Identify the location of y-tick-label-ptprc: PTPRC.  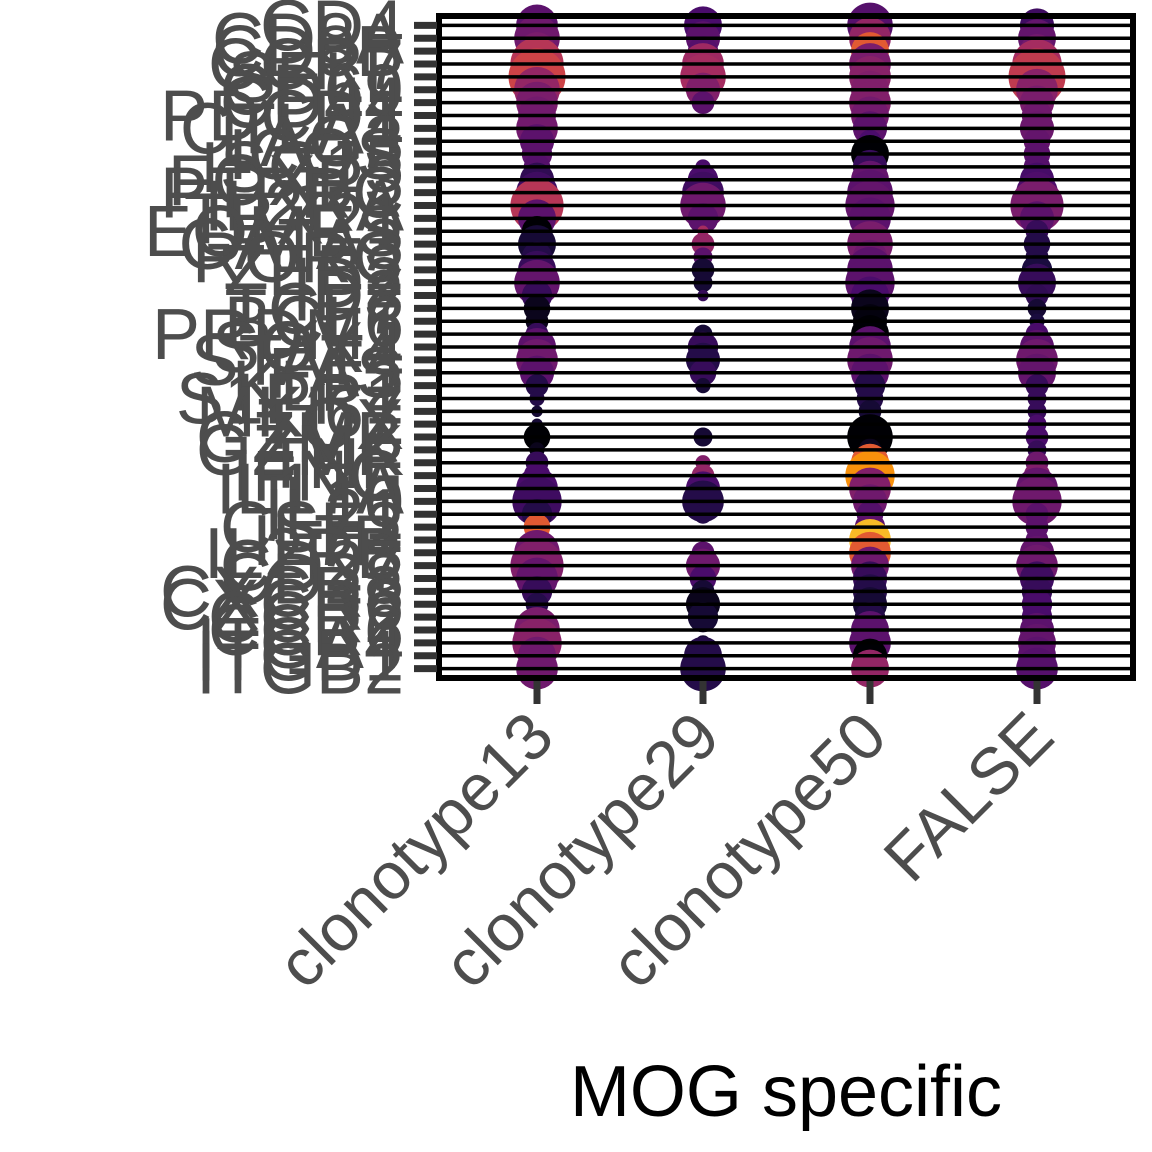
(282, 194).